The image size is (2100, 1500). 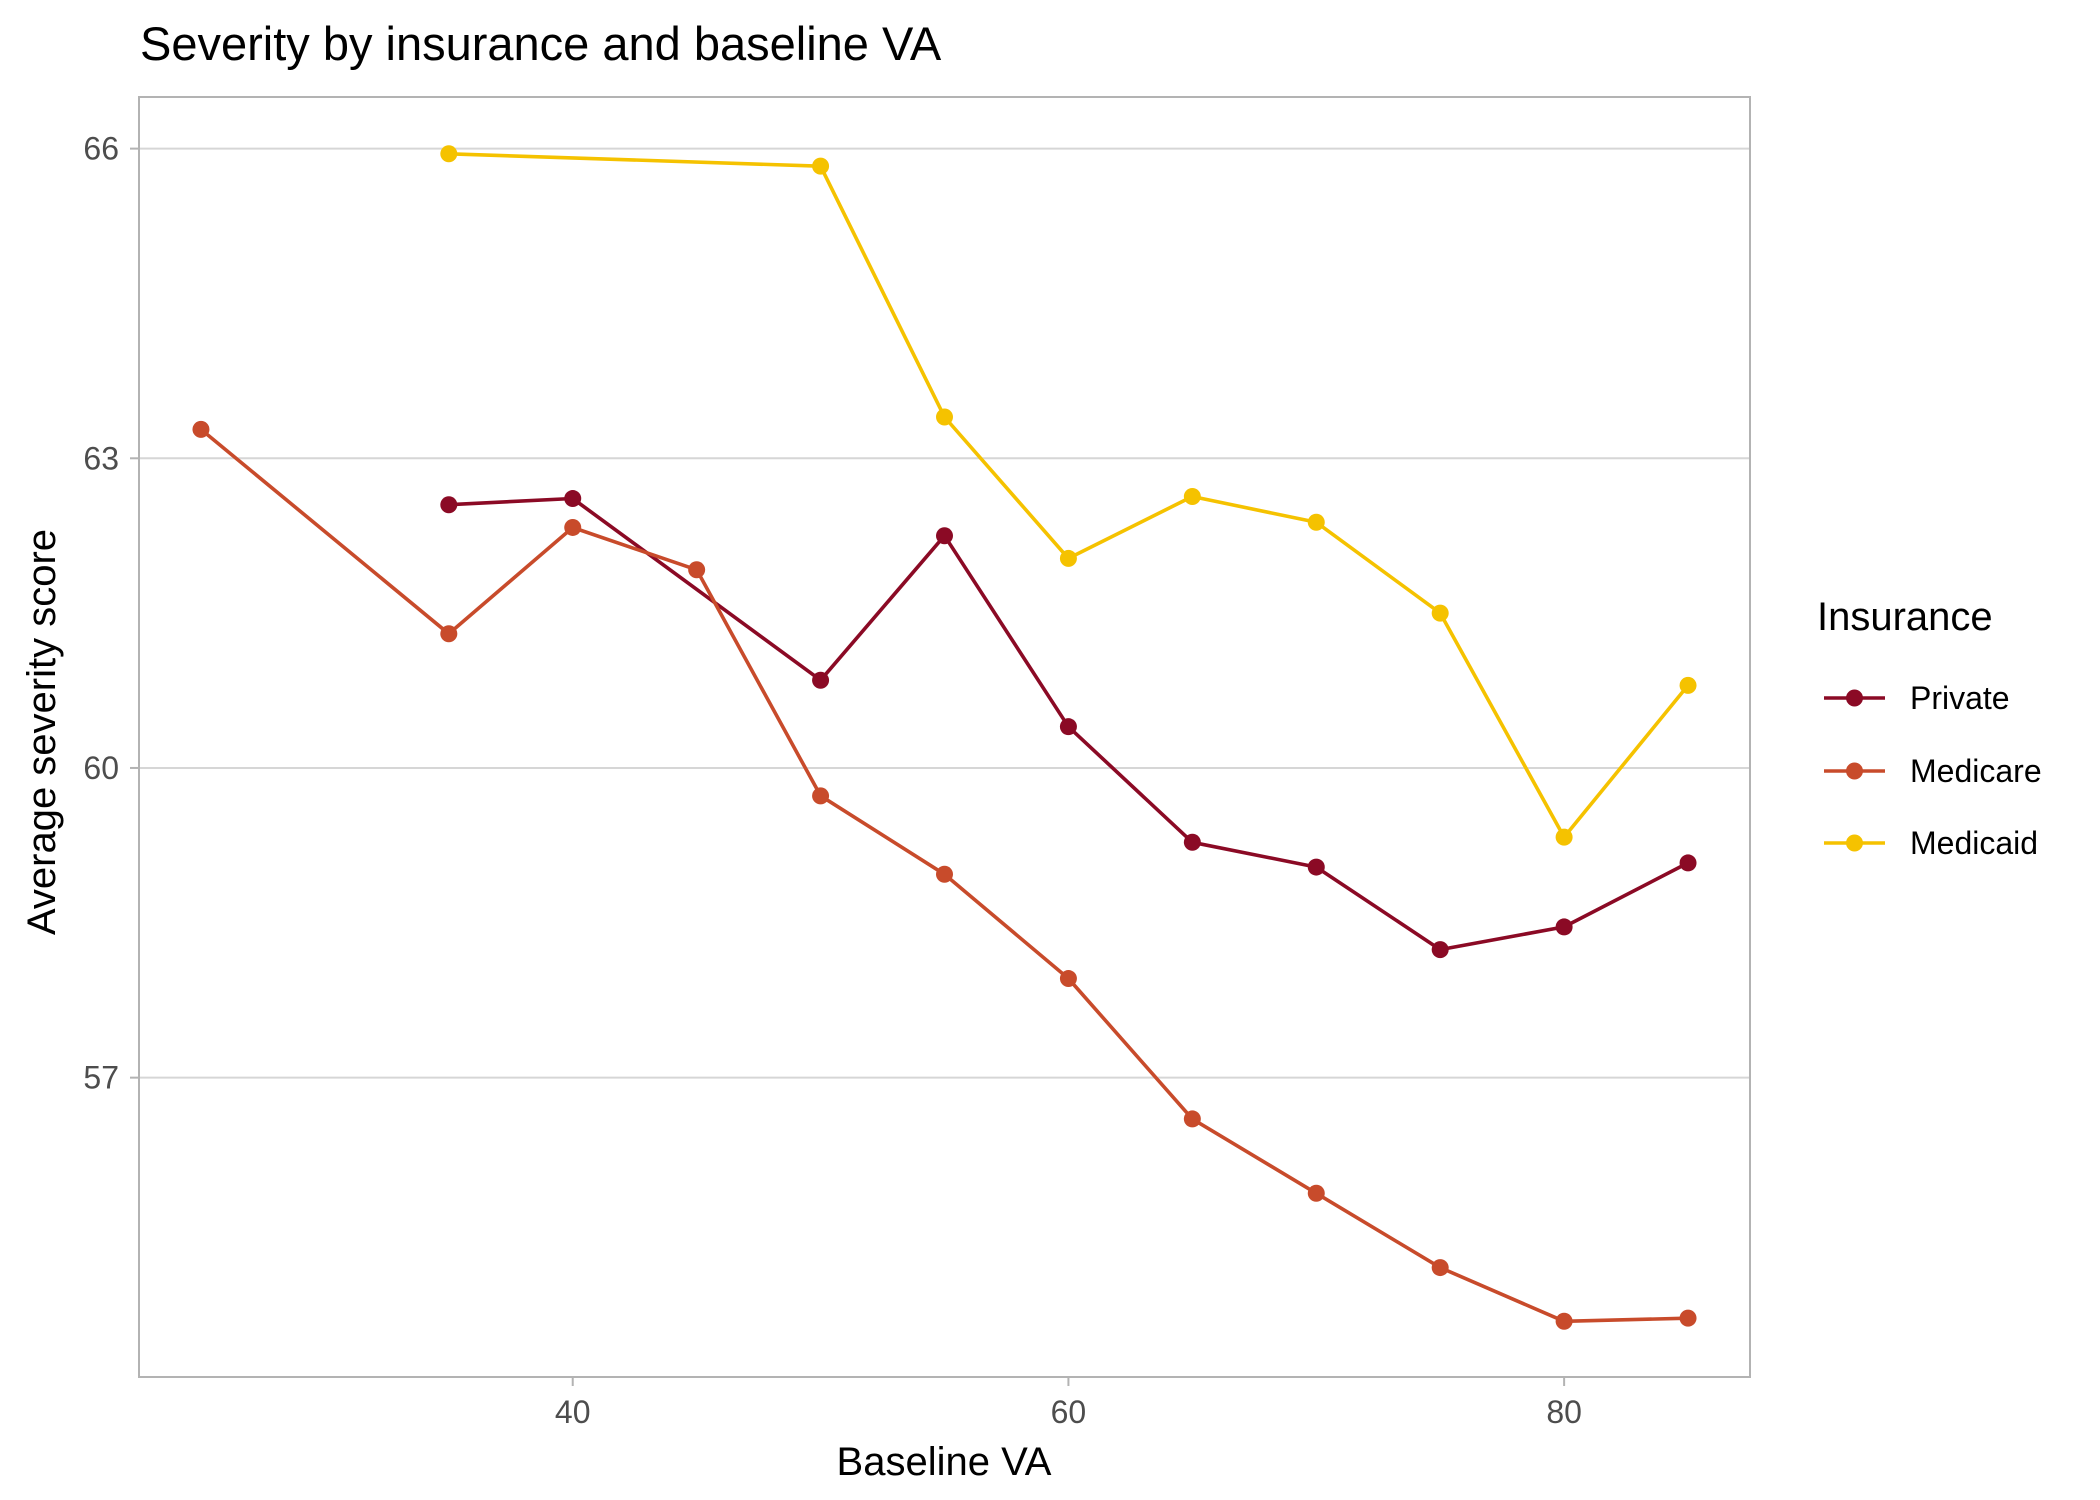 I want to click on x-tick-label: 80, so click(x=1564, y=1412).